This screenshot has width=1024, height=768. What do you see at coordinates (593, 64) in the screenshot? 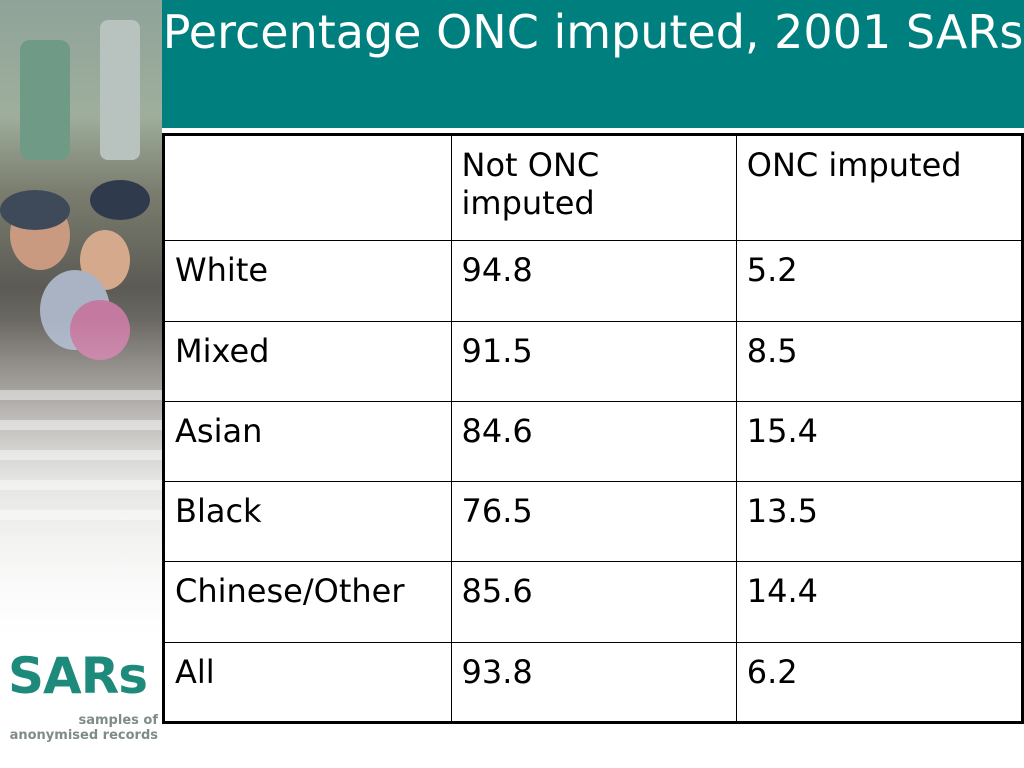
I see `title-band` at bounding box center [593, 64].